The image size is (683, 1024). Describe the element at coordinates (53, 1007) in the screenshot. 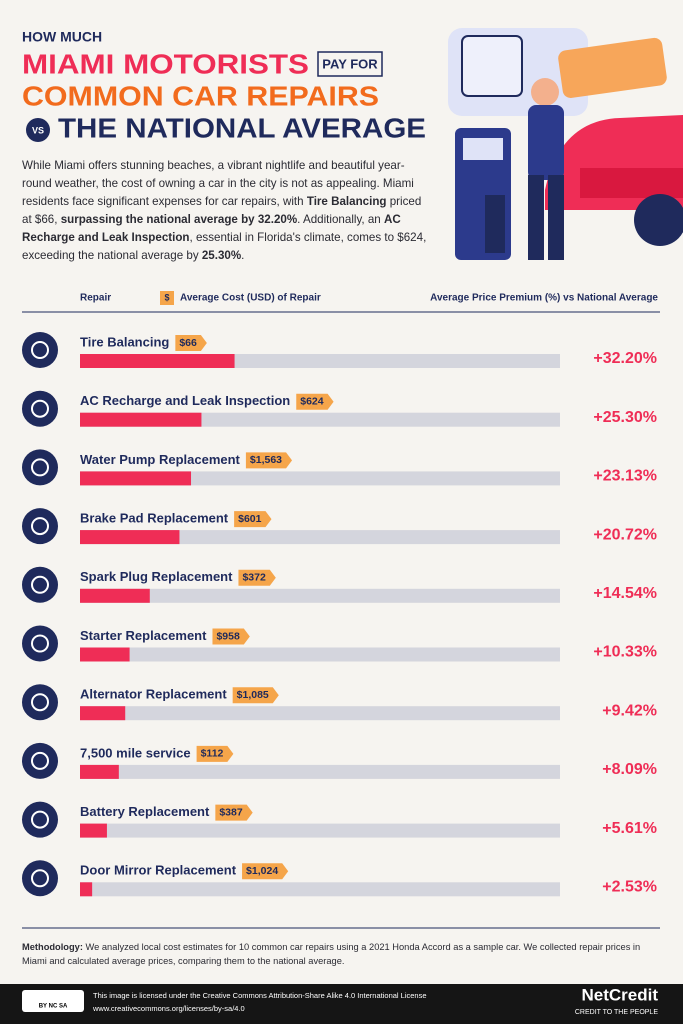

I see `cc-badge-text: BY NC SA` at that location.